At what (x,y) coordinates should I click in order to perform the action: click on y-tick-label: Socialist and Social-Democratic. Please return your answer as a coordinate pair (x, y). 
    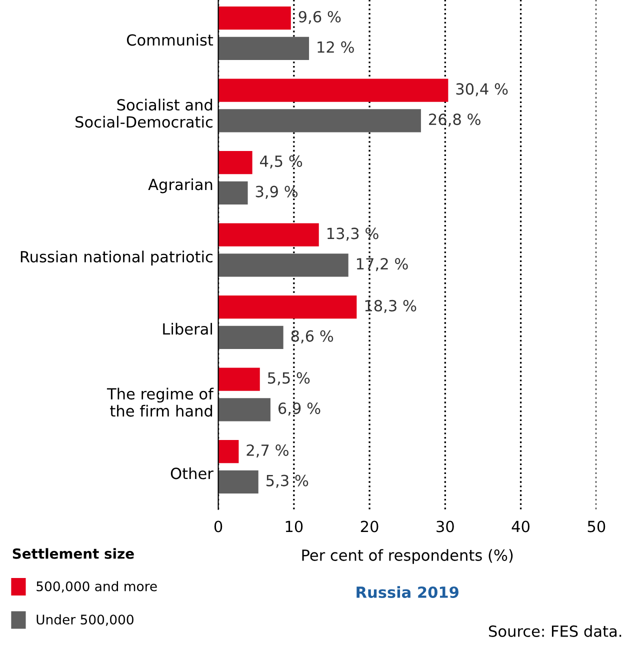
    Looking at the image, I should click on (144, 113).